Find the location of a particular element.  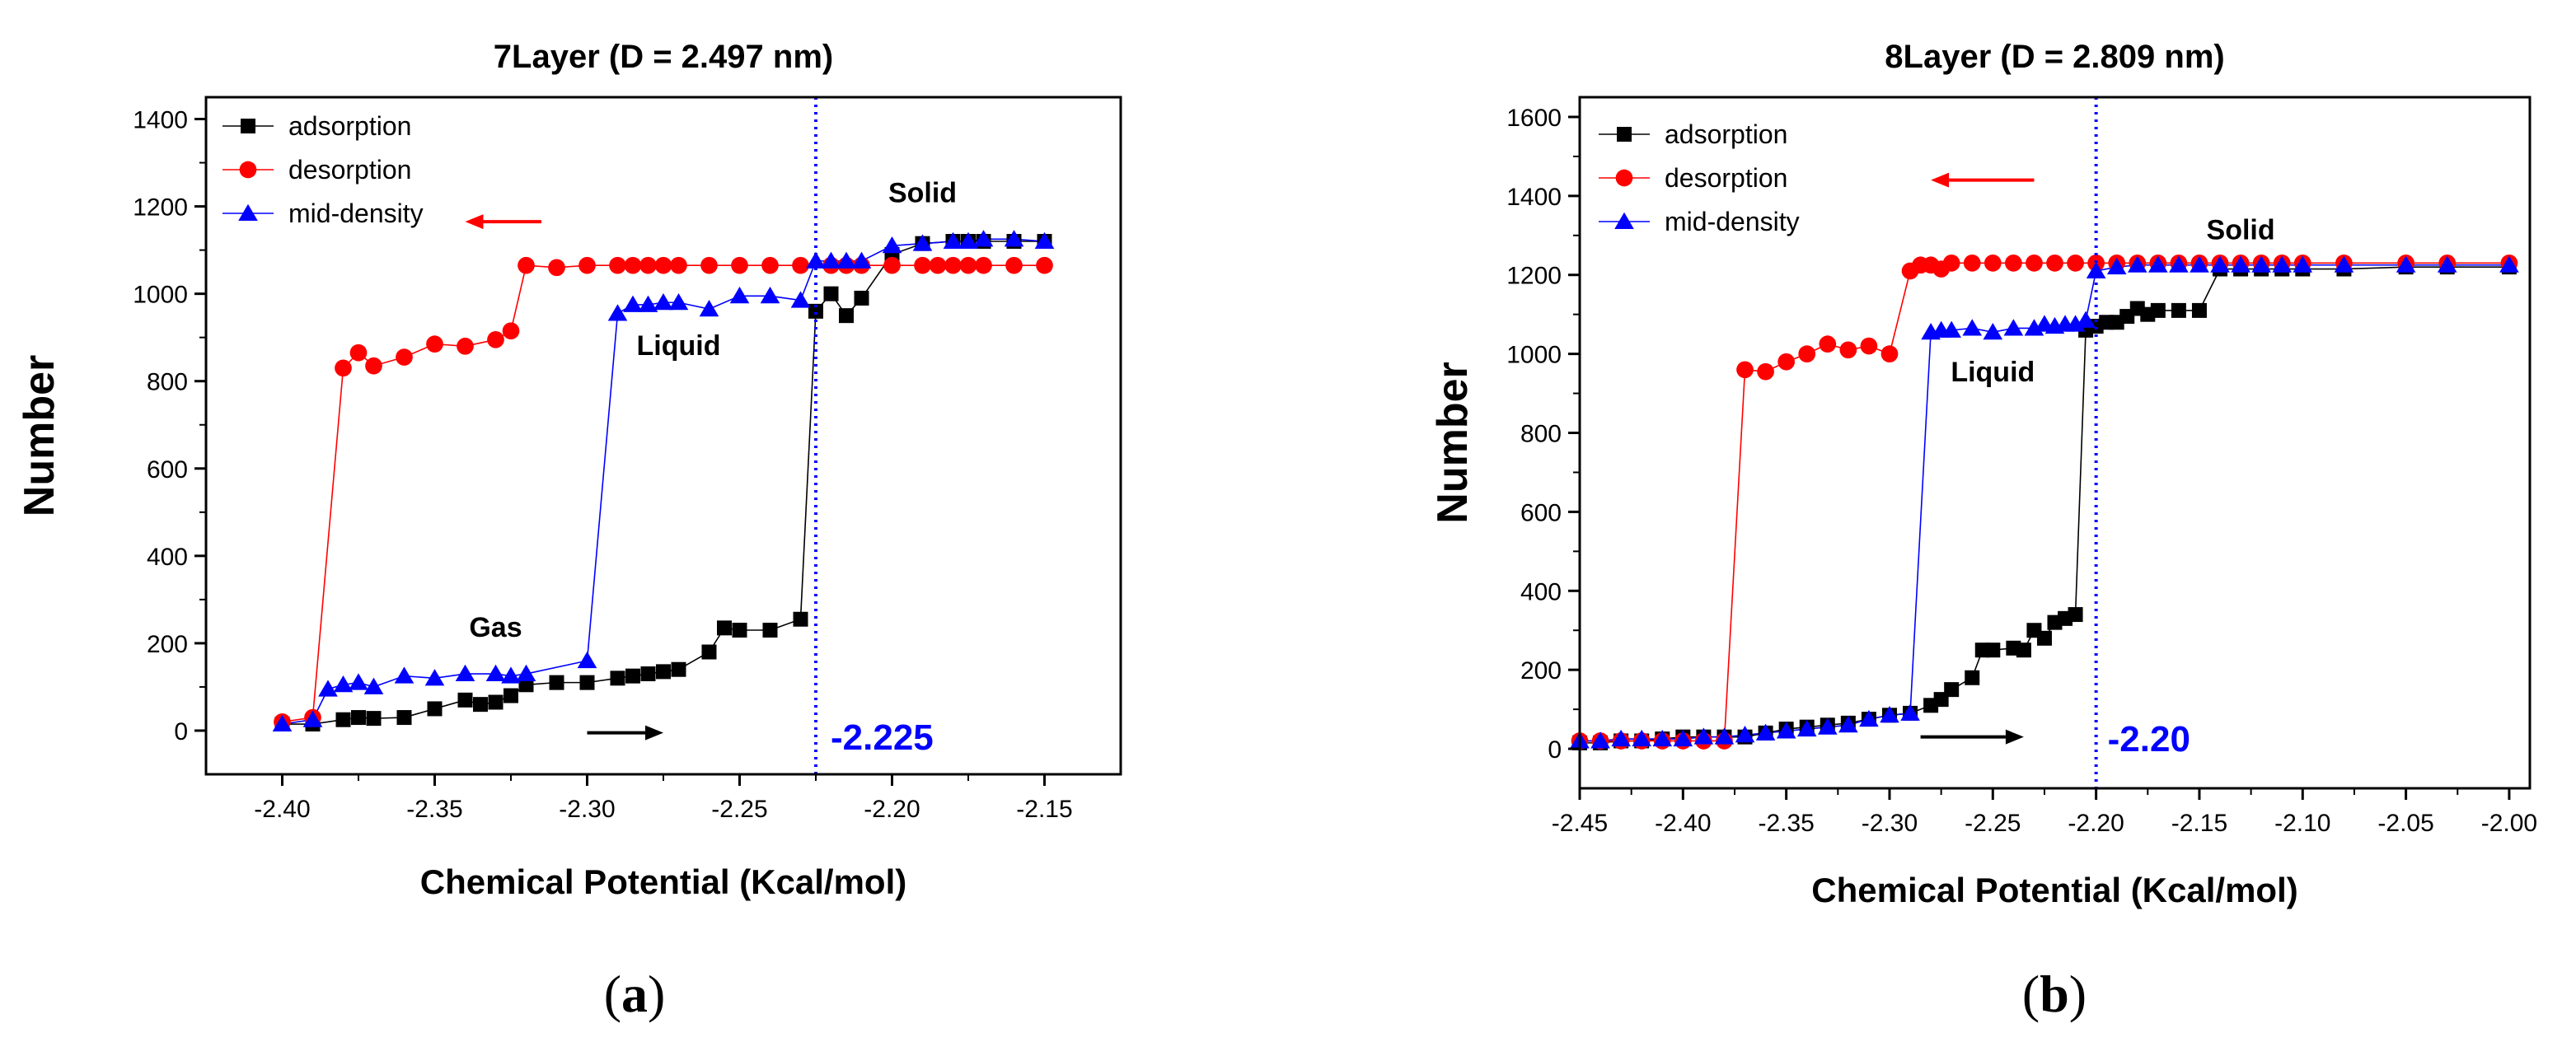

y-tick-label: 0 is located at coordinates (181, 731).